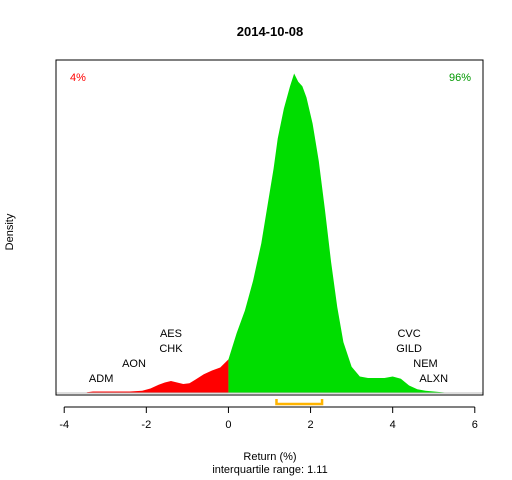 The height and width of the screenshot is (480, 512). I want to click on ticker-label-alxn: ALXN, so click(433, 379).